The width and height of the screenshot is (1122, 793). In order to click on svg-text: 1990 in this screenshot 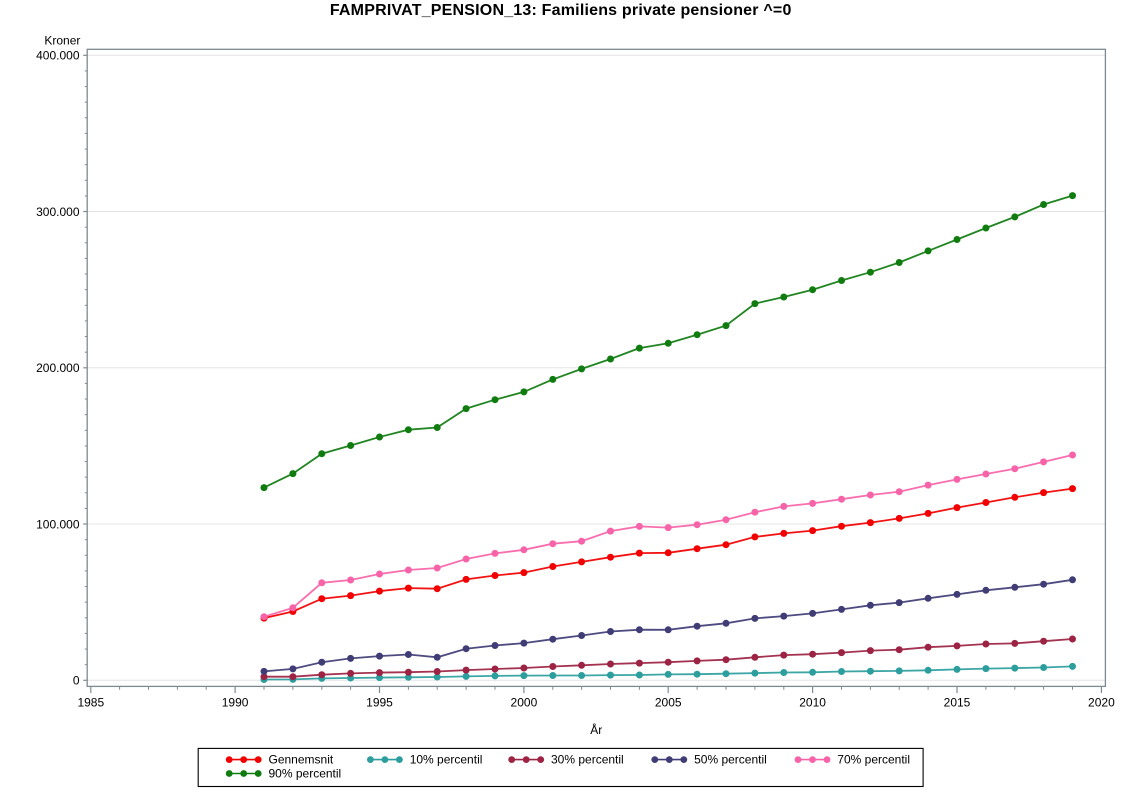, I will do `click(235, 703)`.